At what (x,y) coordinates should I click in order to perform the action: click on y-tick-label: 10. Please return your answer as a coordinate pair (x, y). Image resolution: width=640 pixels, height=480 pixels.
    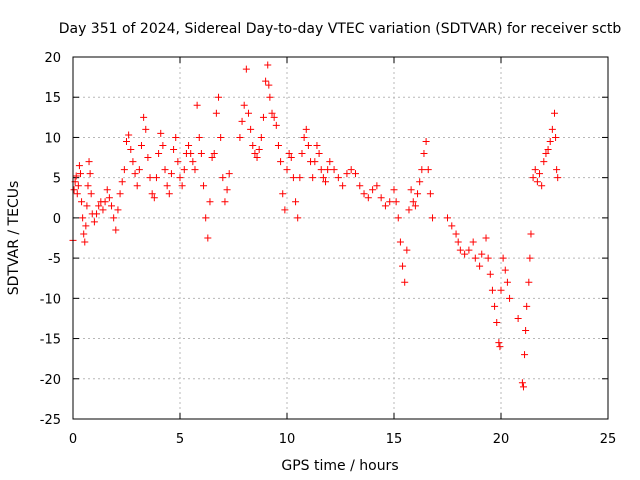
    Looking at the image, I should click on (52, 138).